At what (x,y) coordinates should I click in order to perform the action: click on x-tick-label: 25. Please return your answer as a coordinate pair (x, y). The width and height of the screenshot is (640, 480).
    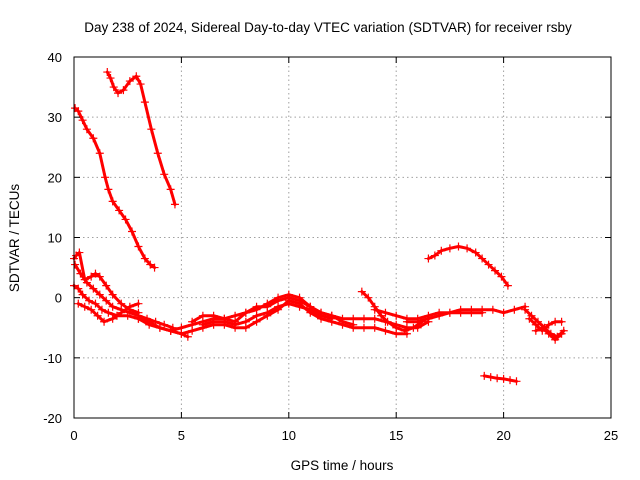
    Looking at the image, I should click on (611, 435).